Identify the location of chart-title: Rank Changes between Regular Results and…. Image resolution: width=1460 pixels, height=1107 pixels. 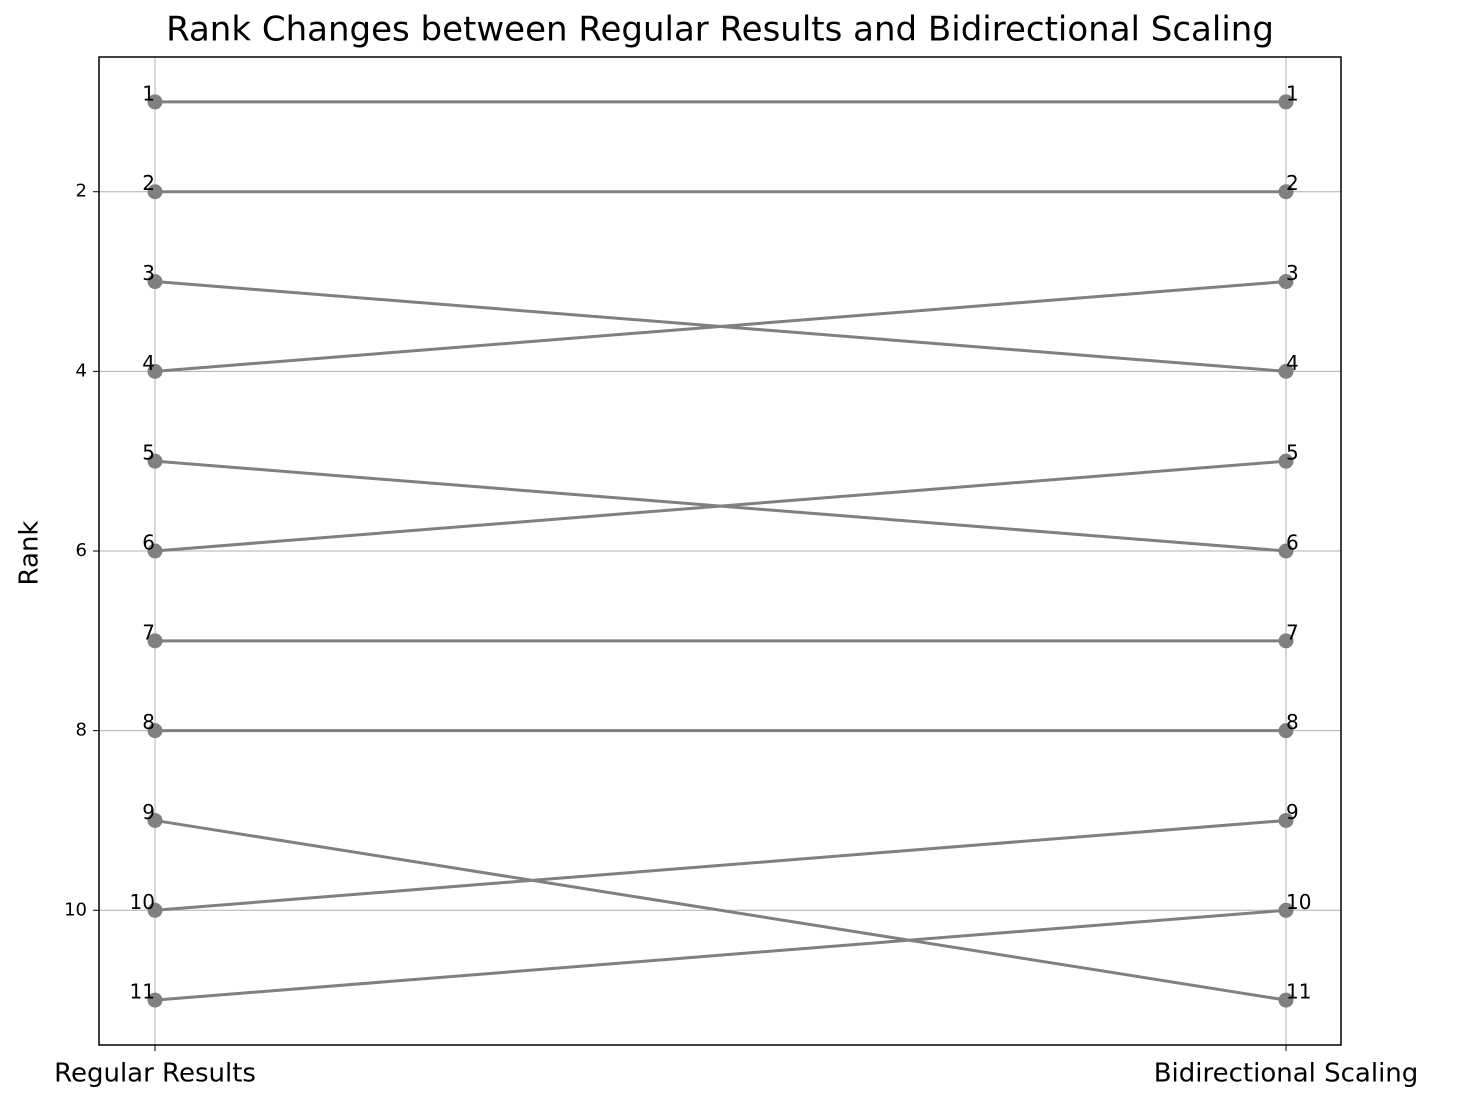
(720, 30).